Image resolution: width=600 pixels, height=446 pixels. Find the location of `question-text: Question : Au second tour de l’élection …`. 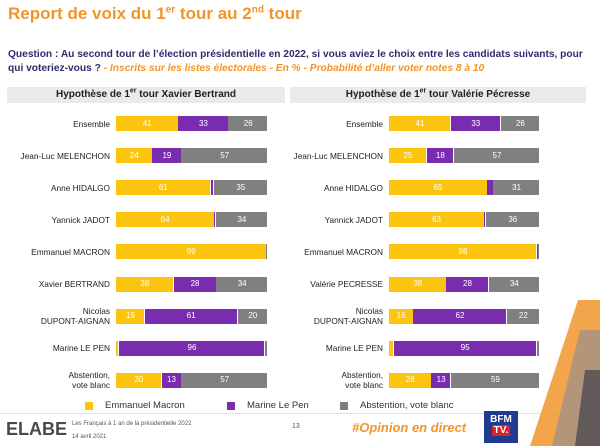

question-text: Question : Au second tour de l’élection … is located at coordinates (300, 62).